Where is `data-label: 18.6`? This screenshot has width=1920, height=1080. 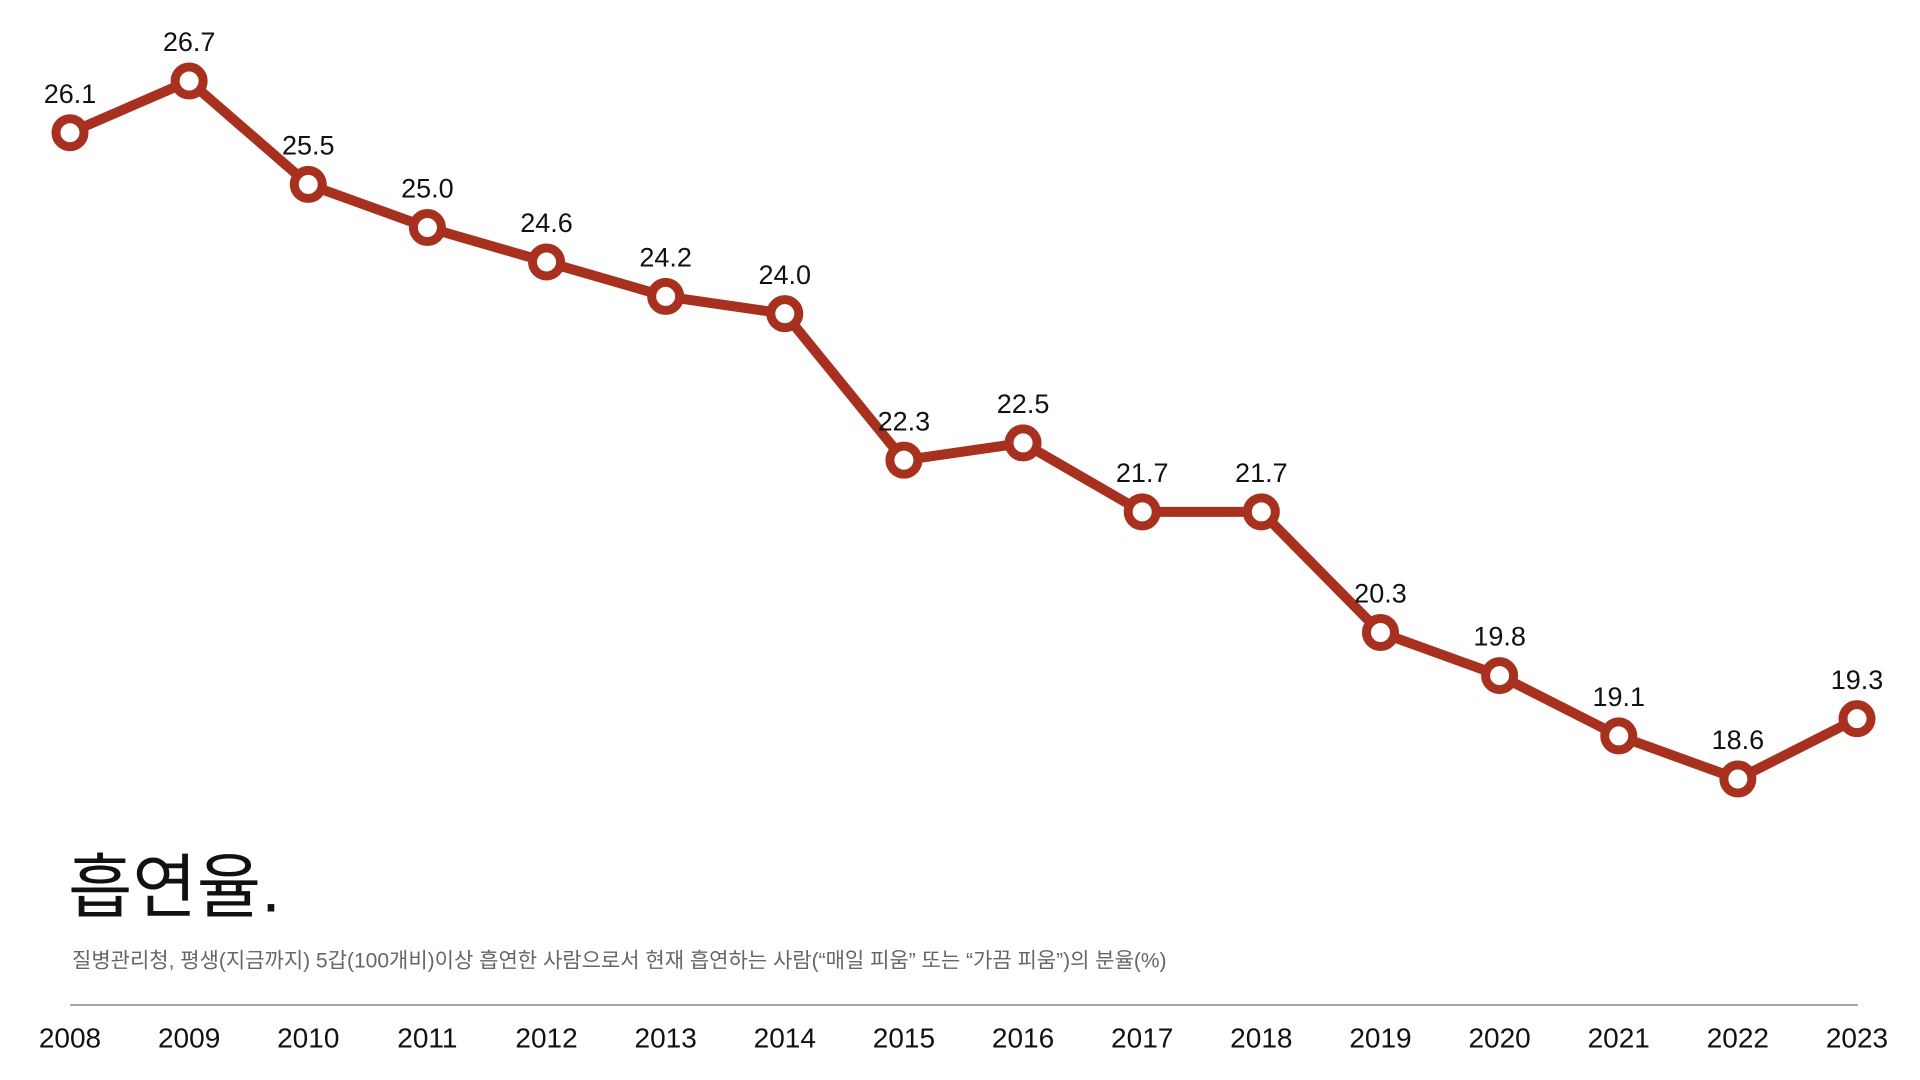 data-label: 18.6 is located at coordinates (1738, 740).